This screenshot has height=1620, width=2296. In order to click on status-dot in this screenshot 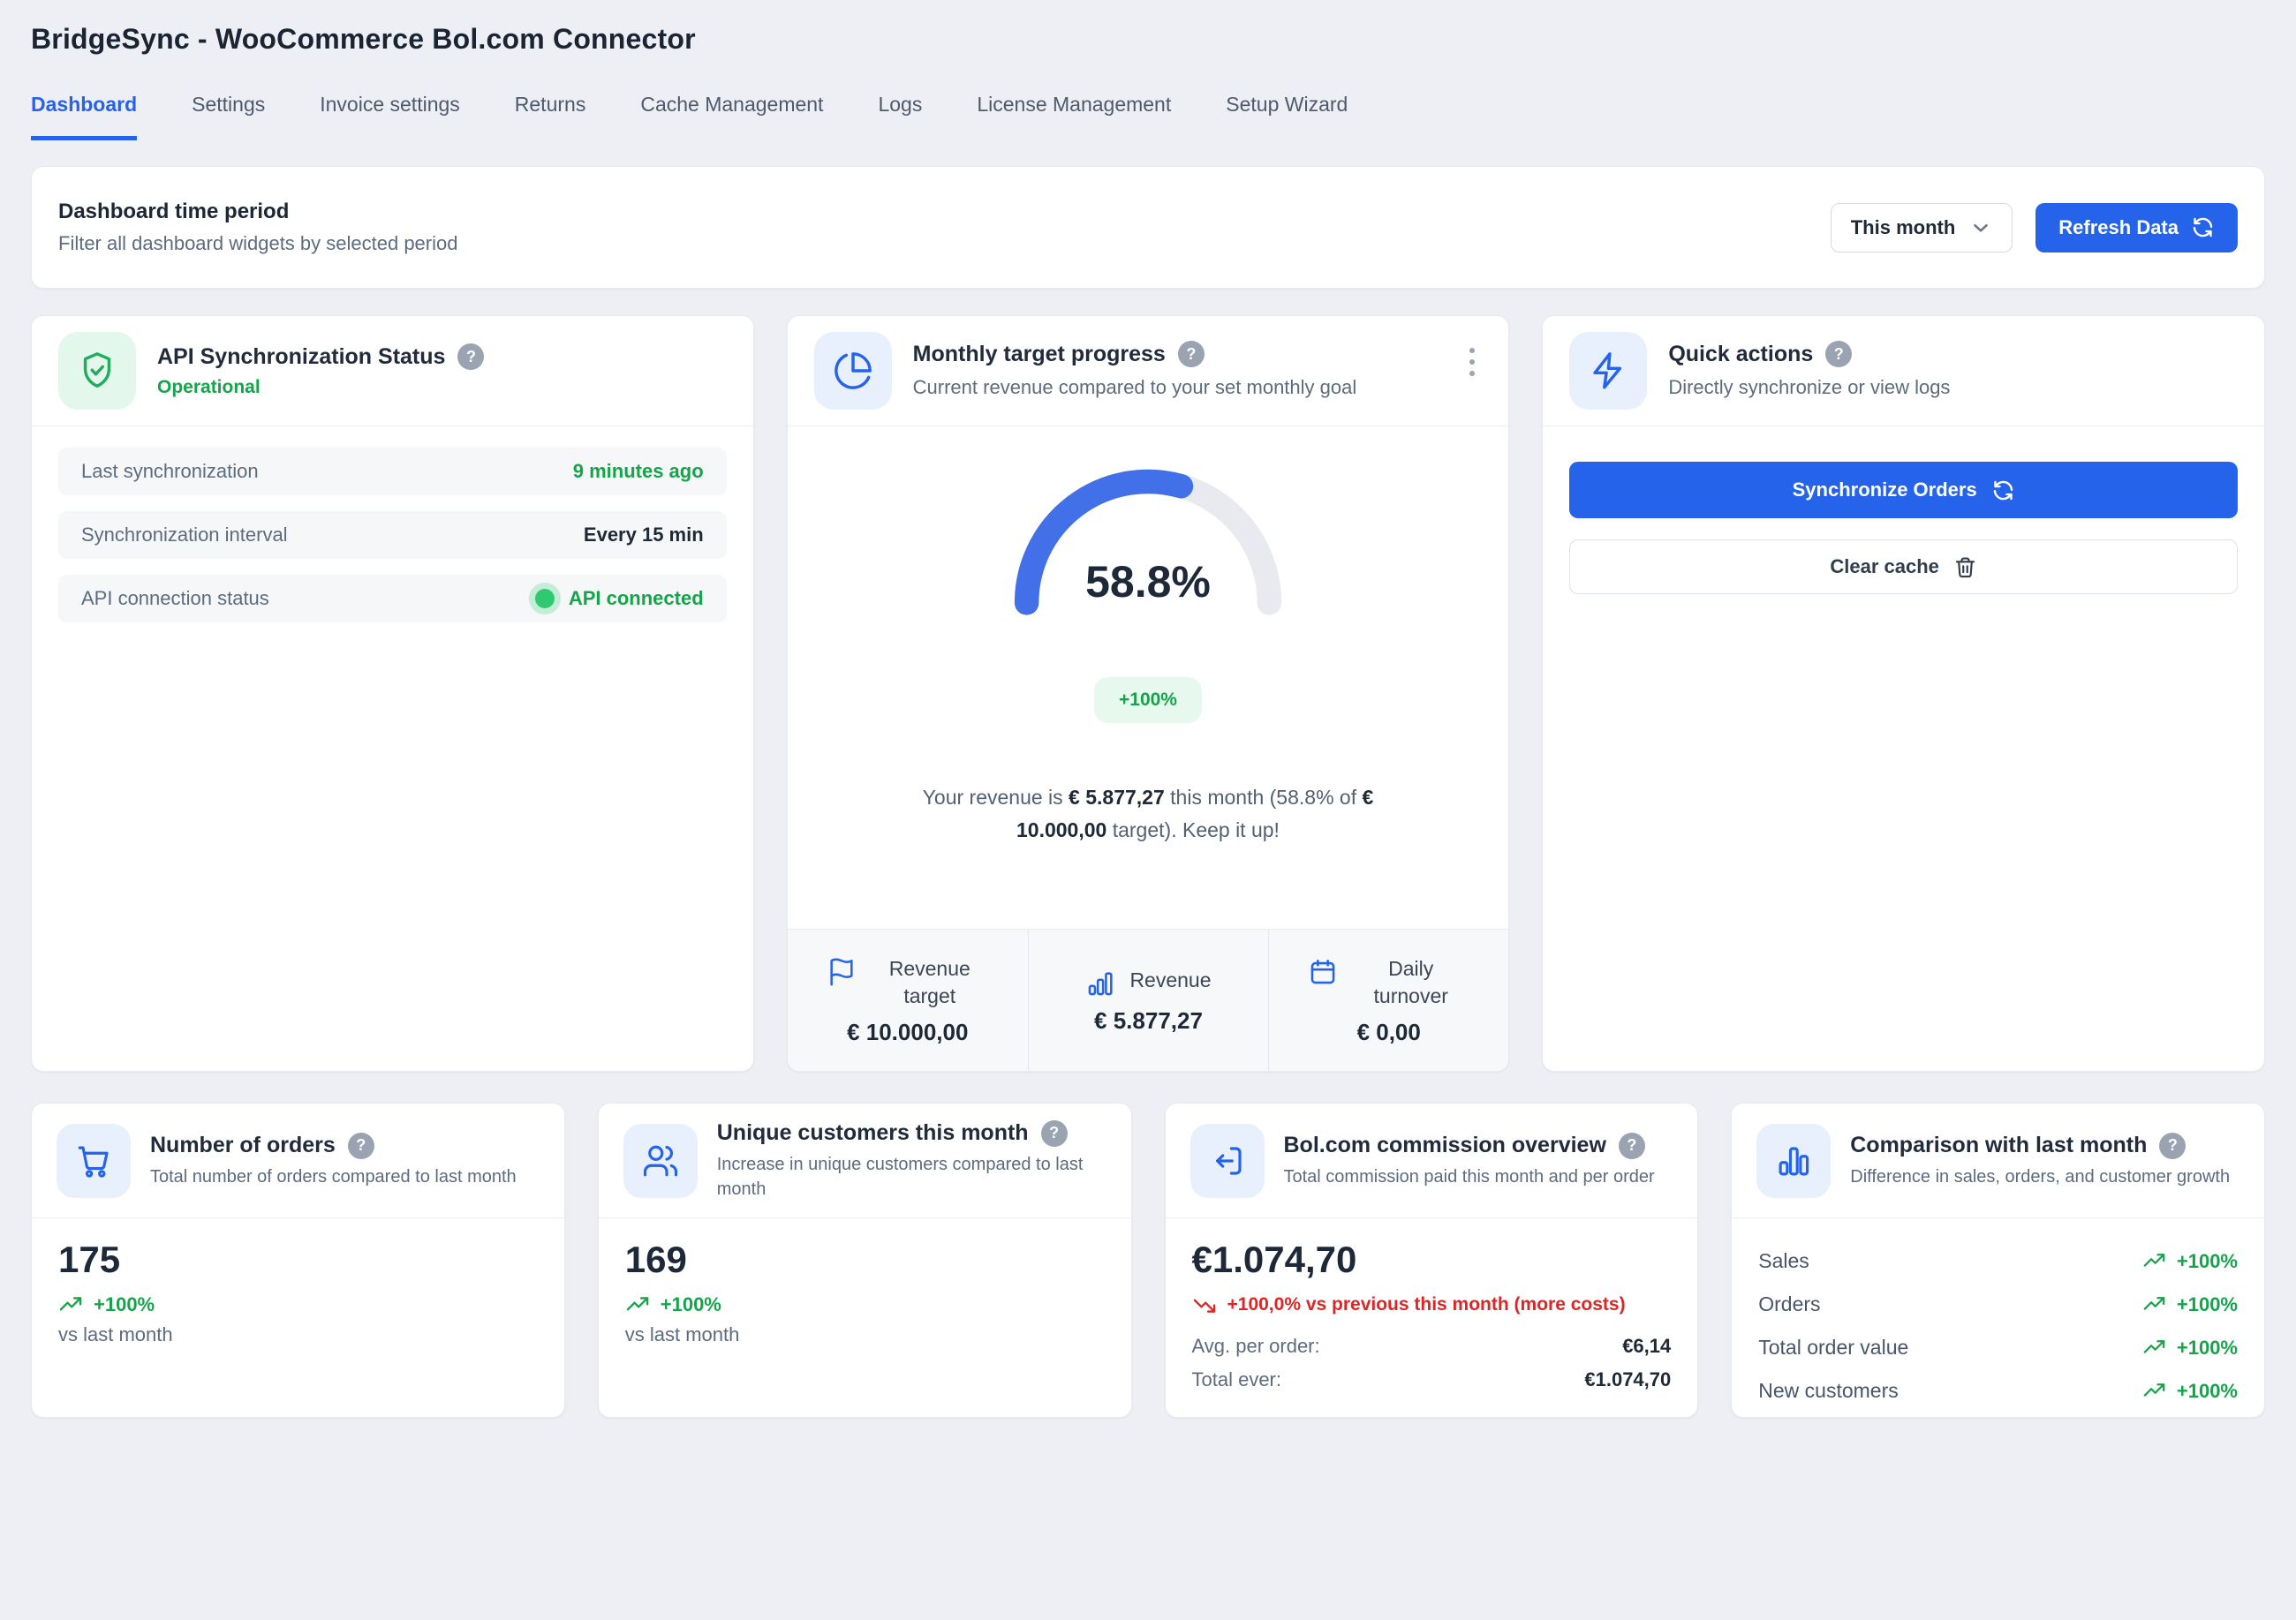, I will do `click(544, 598)`.